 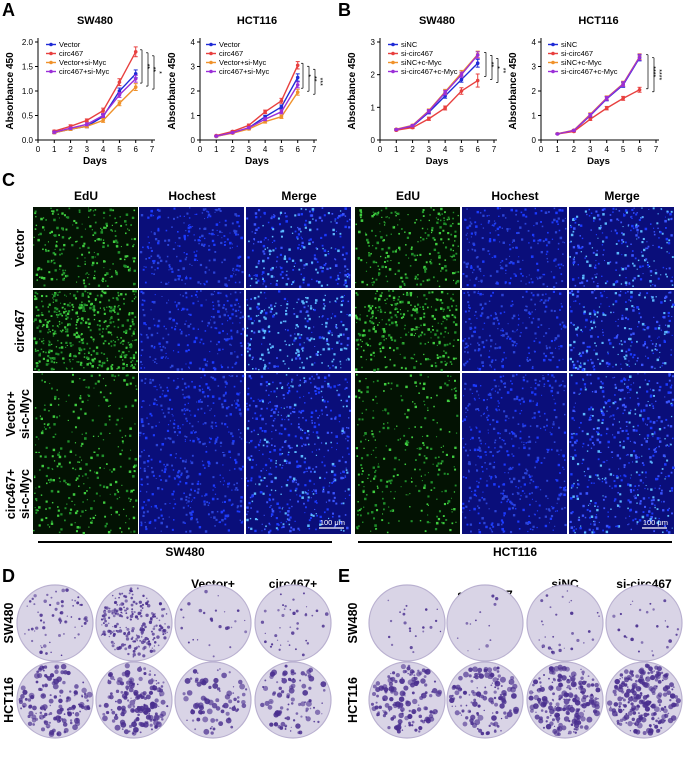 I want to click on data-point, so click(x=445, y=108).